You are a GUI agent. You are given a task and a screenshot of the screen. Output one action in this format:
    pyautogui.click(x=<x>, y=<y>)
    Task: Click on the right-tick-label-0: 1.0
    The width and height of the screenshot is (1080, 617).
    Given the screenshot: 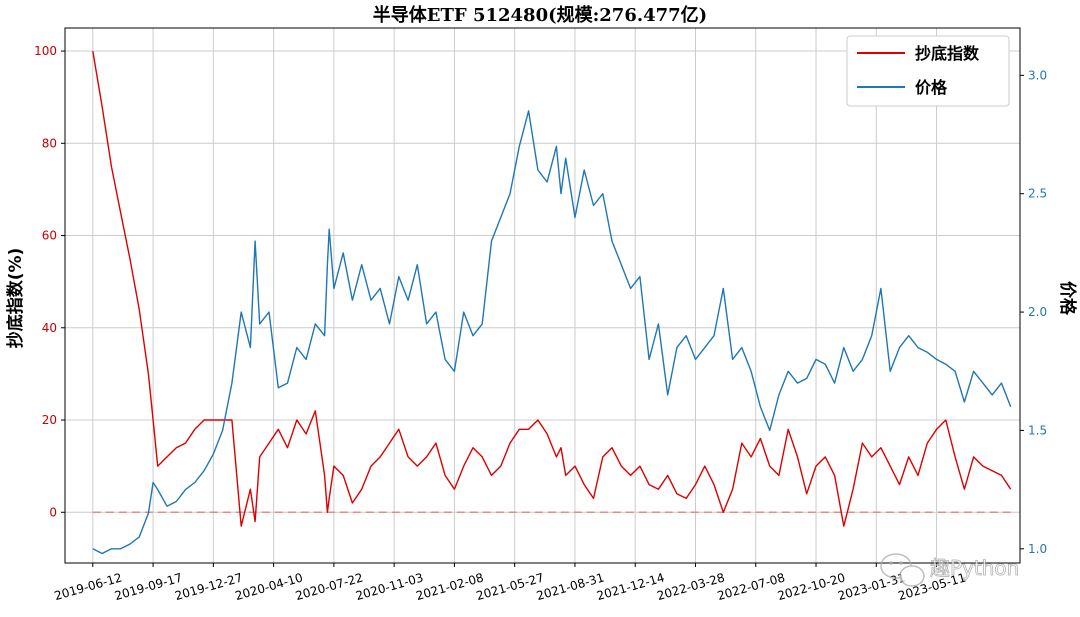 What is the action you would take?
    pyautogui.click(x=1037, y=549)
    